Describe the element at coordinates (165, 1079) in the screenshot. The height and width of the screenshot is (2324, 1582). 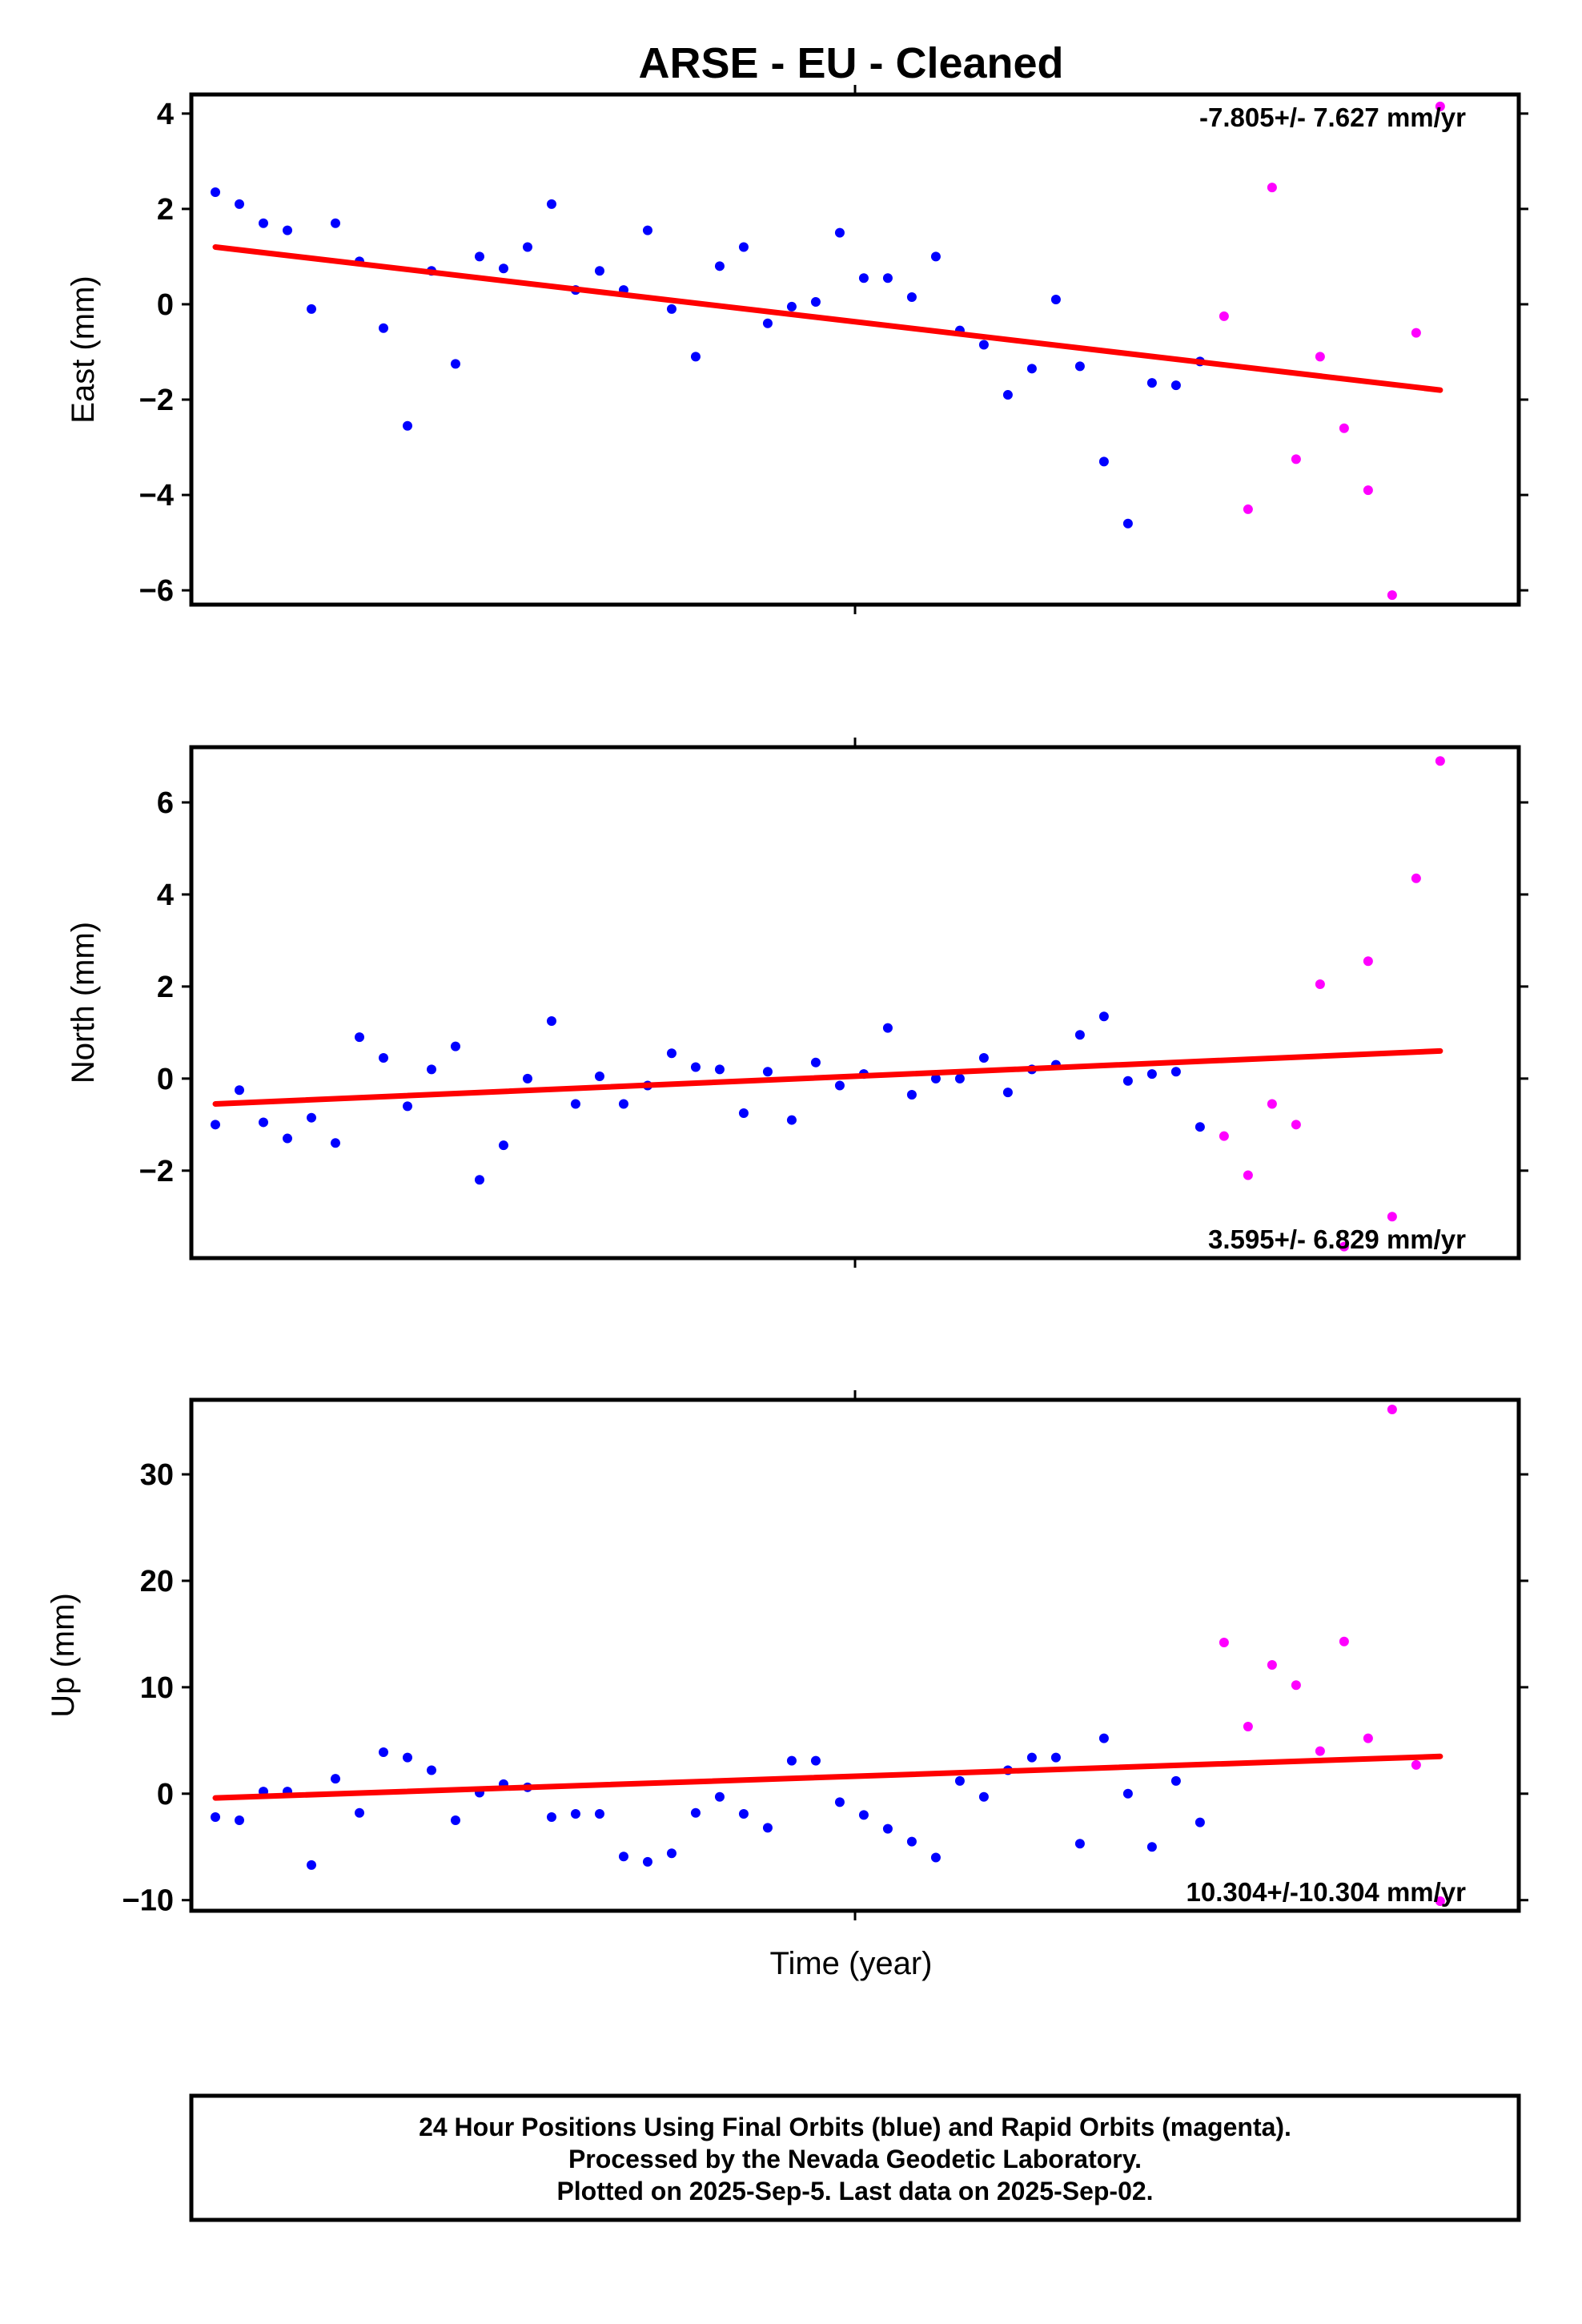
I see `y-tick-label-north: 0` at that location.